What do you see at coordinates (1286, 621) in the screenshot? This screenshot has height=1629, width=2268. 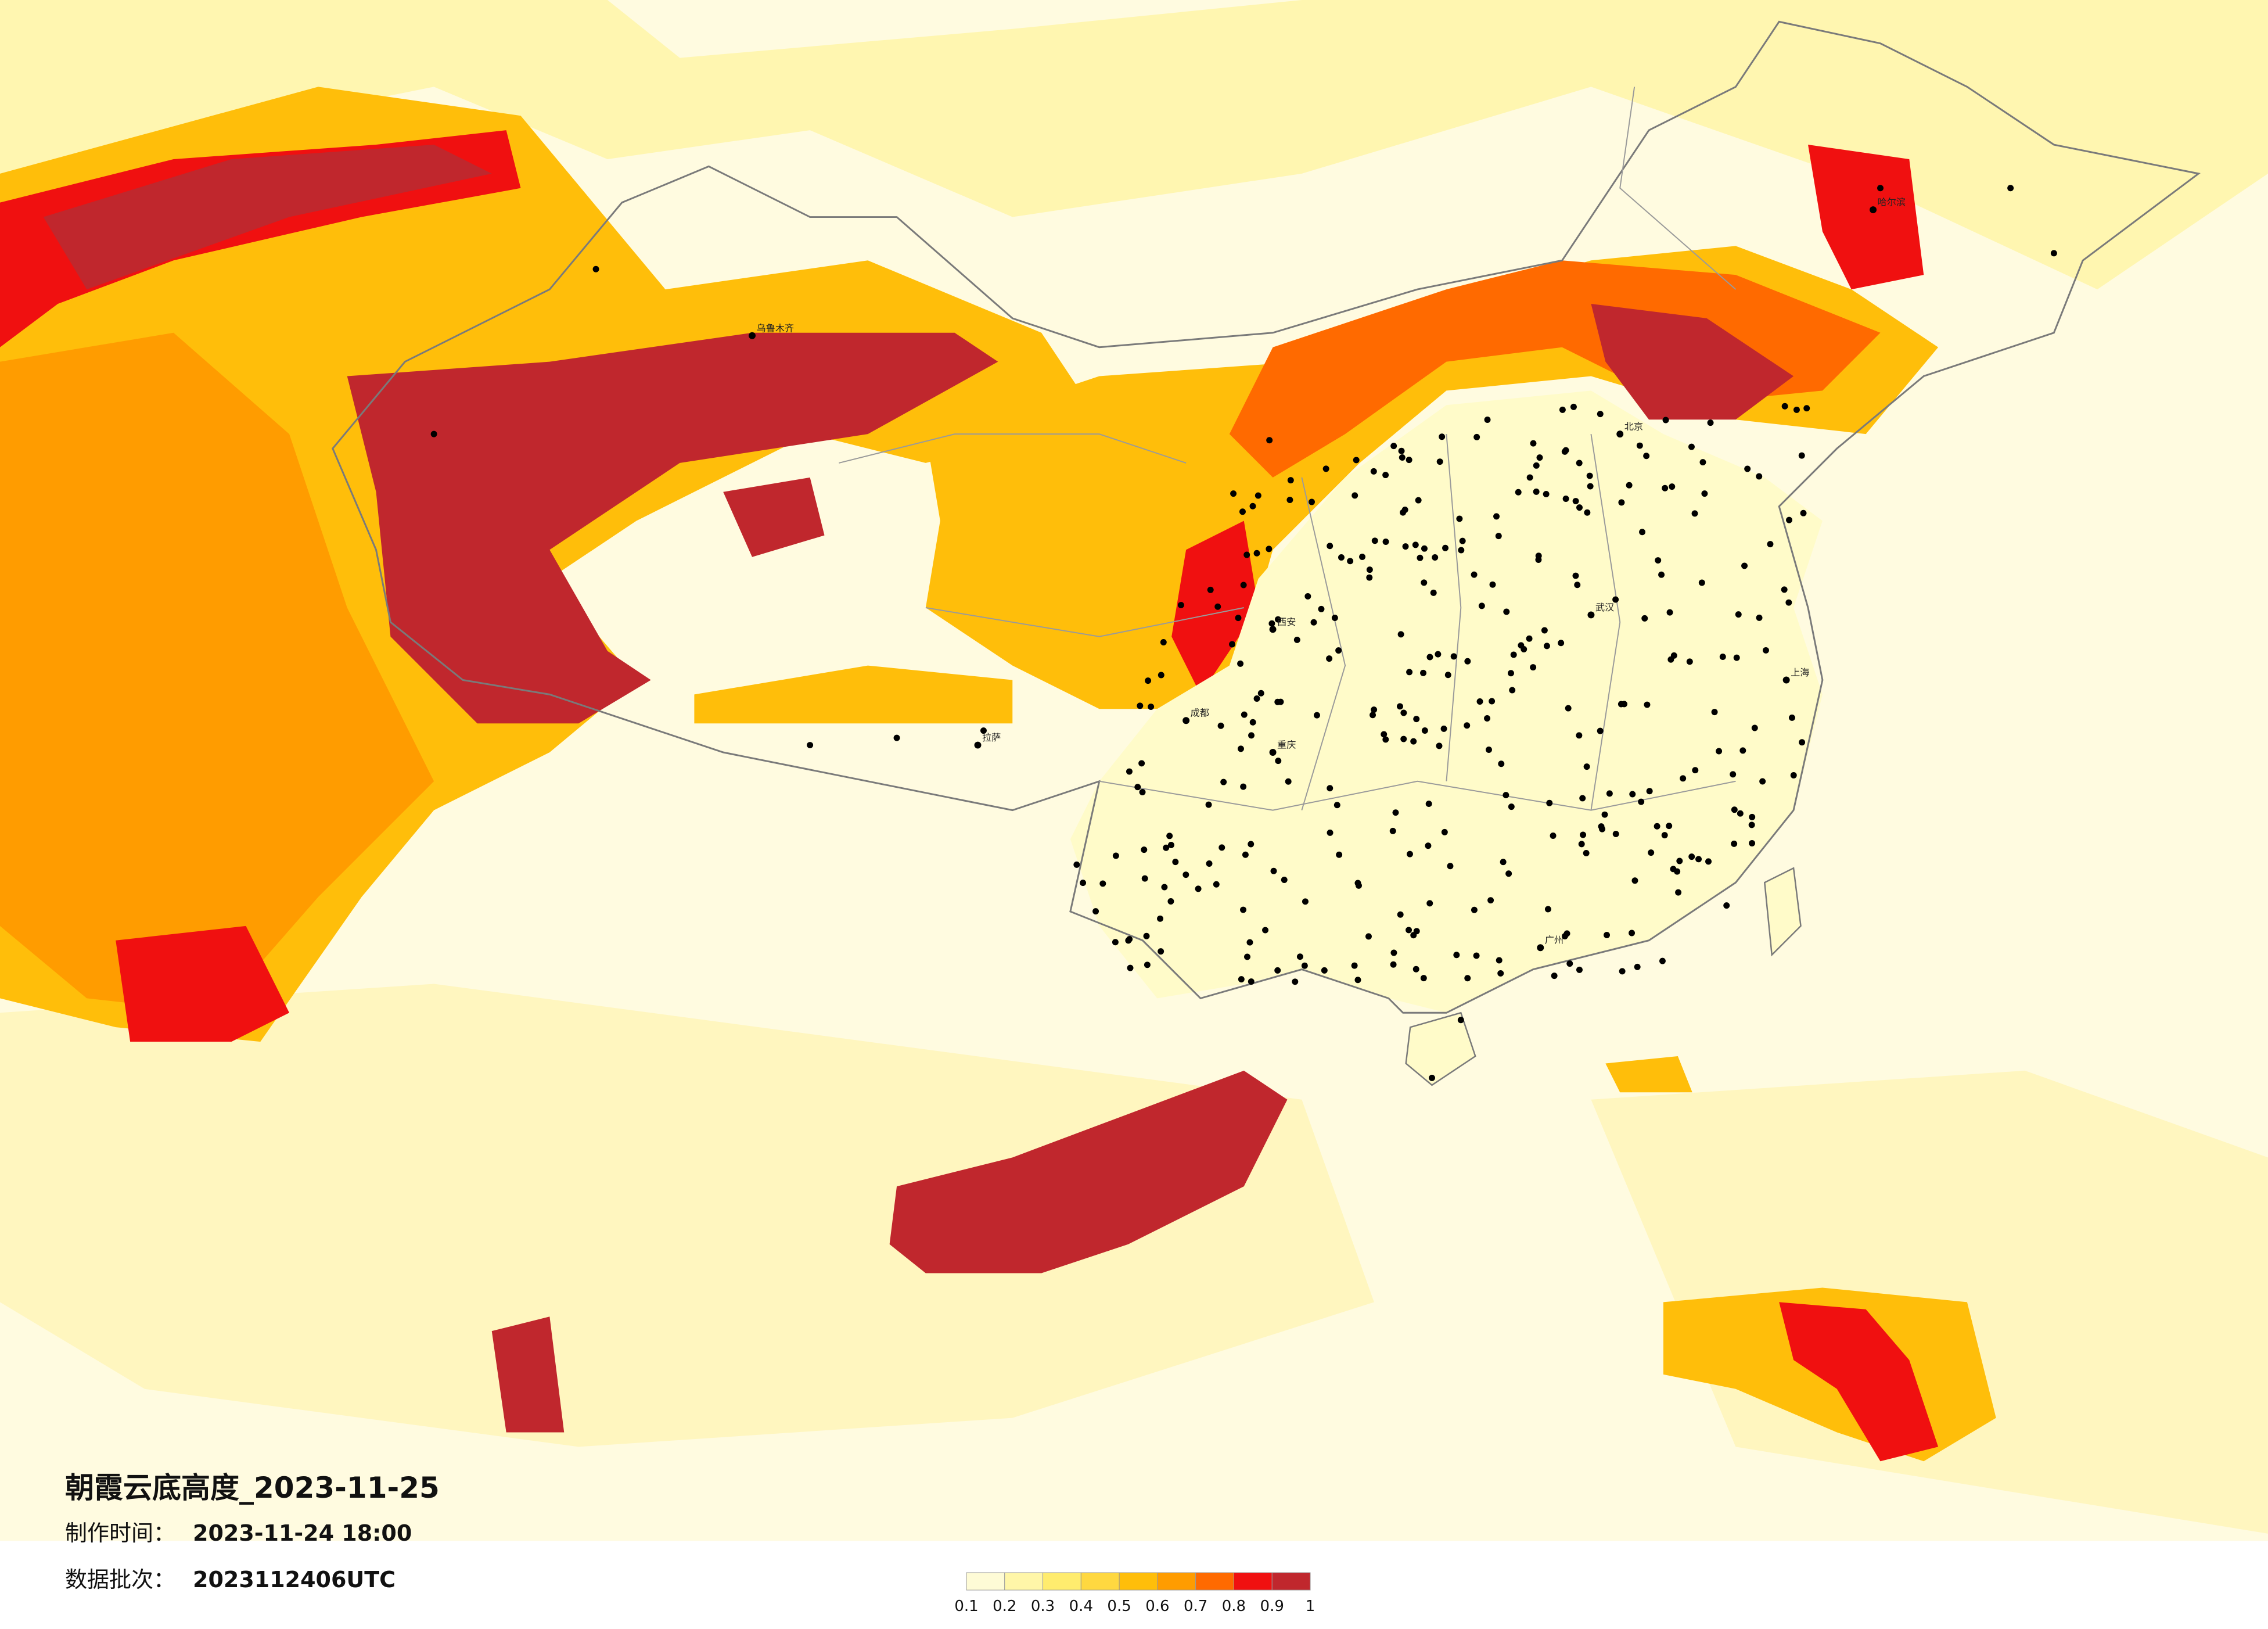 I see `city-label: 西安` at bounding box center [1286, 621].